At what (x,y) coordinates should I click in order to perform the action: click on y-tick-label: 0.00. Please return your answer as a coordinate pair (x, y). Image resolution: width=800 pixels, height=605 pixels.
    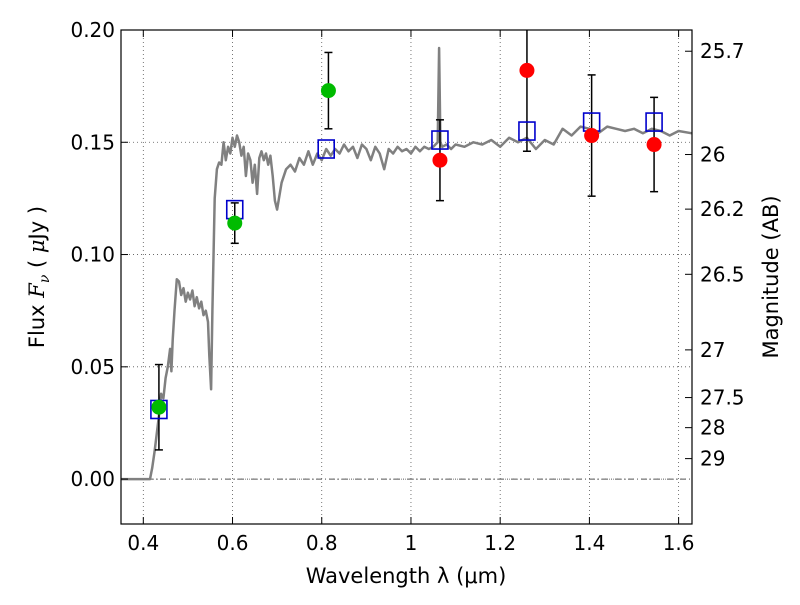
    Looking at the image, I should click on (92, 479).